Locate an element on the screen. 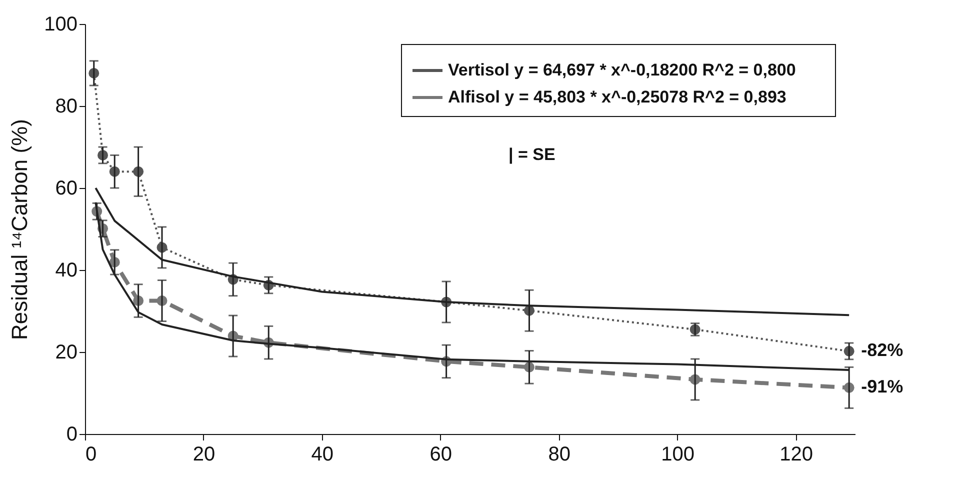 This screenshot has height=487, width=970. y-tick-label: 100 is located at coordinates (61, 25).